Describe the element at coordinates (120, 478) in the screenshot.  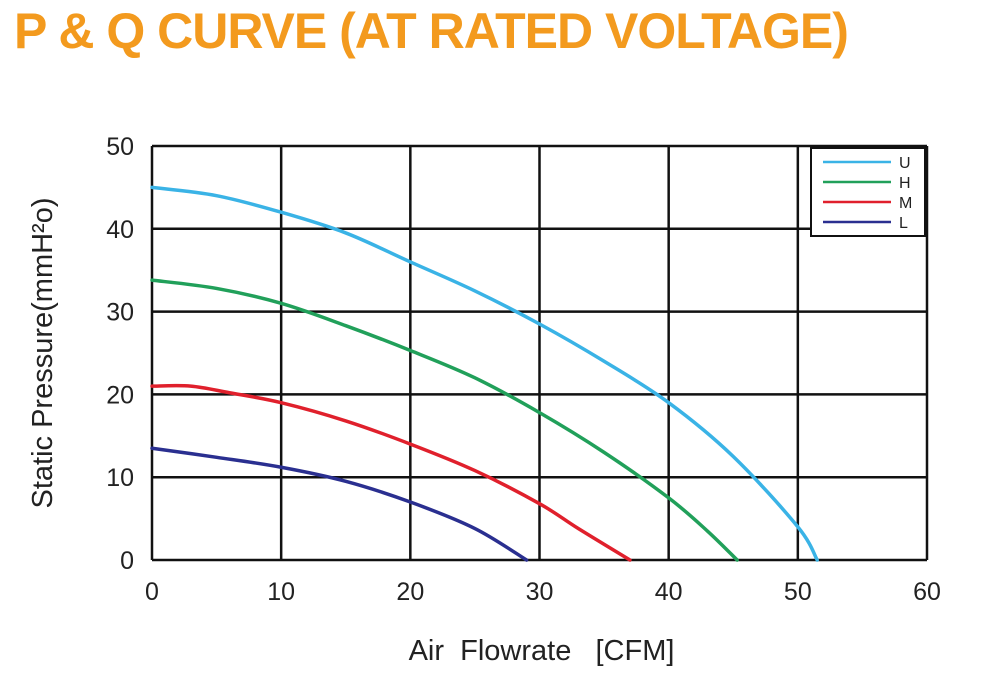
I see `y-tick-label: 10` at that location.